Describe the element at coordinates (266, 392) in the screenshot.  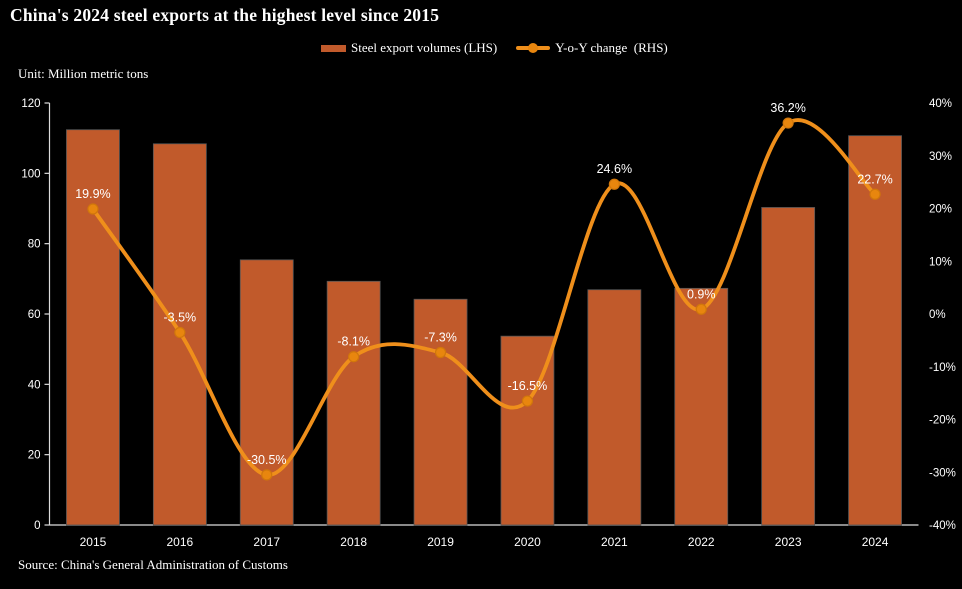
I see `bar-2017` at that location.